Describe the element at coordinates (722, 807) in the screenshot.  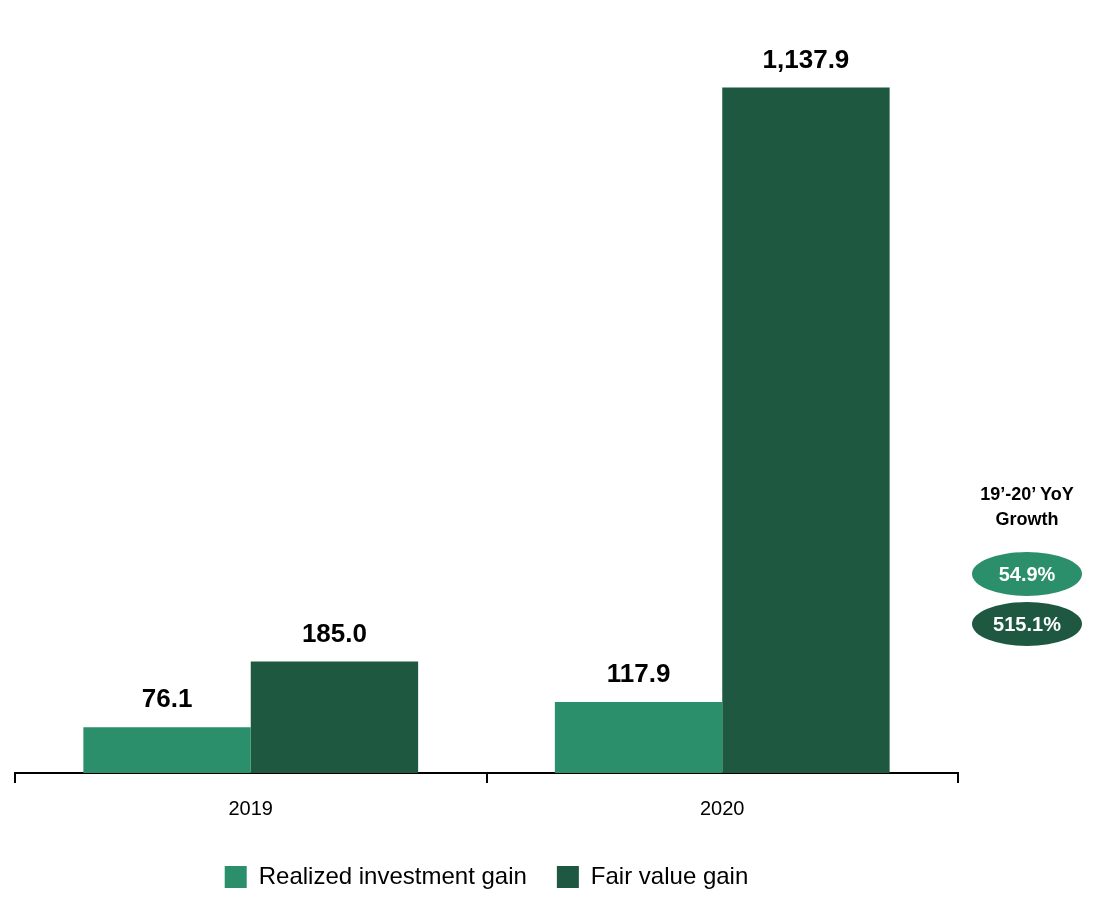
I see `x-tick-label: 2020` at that location.